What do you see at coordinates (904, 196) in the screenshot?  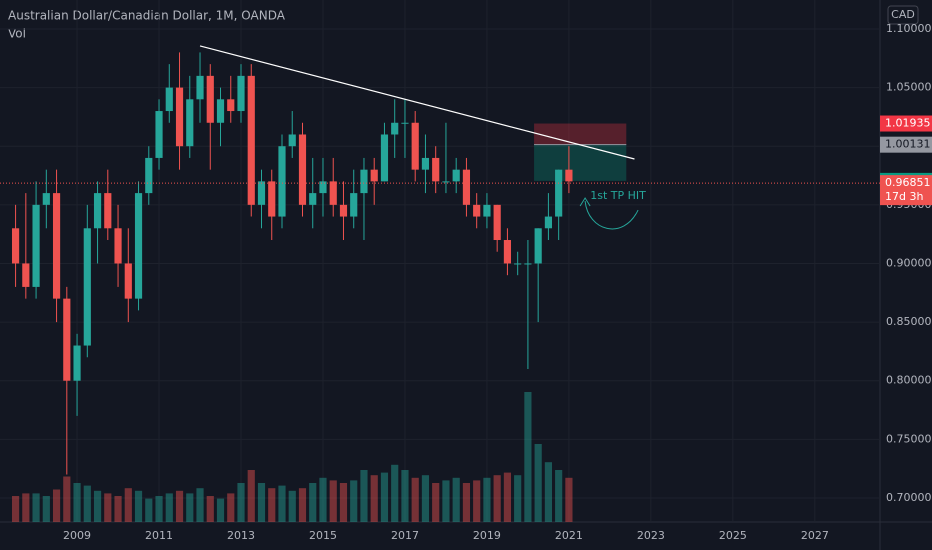 I see `countdown-label: 17d 3h` at bounding box center [904, 196].